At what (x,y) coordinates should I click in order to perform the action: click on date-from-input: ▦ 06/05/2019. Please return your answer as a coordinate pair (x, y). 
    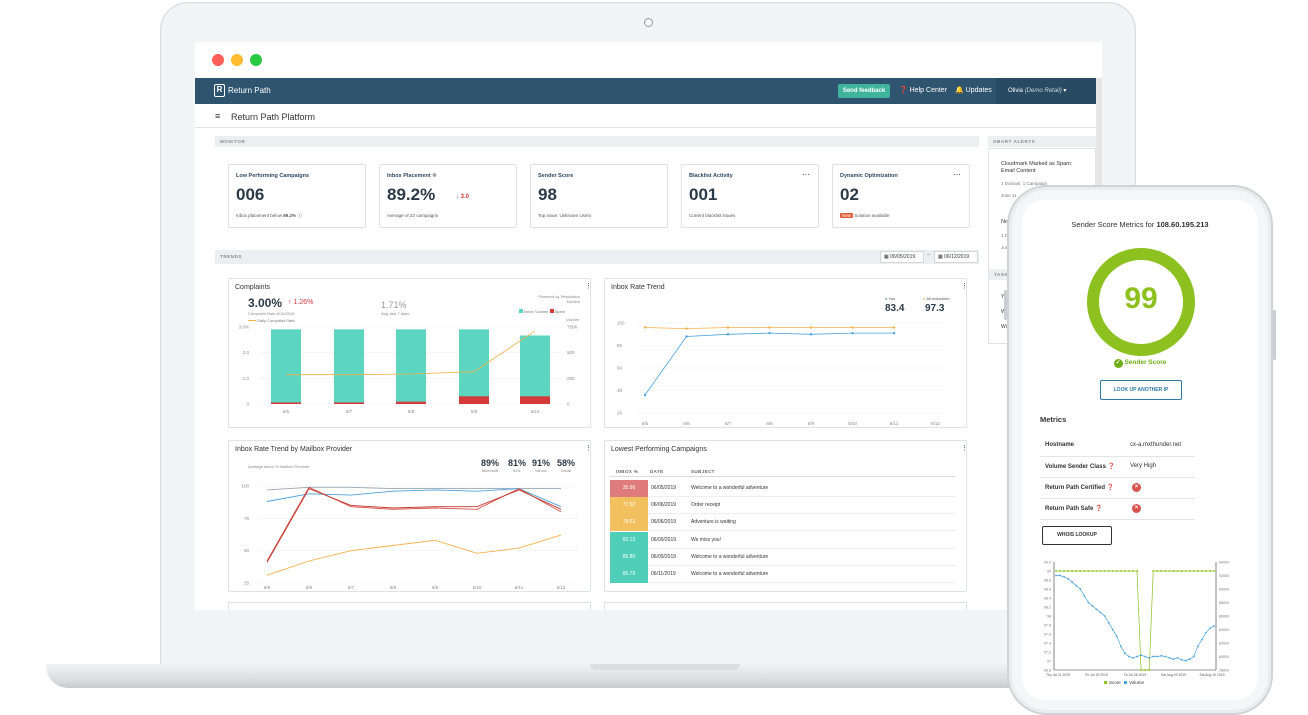
    Looking at the image, I should click on (902, 257).